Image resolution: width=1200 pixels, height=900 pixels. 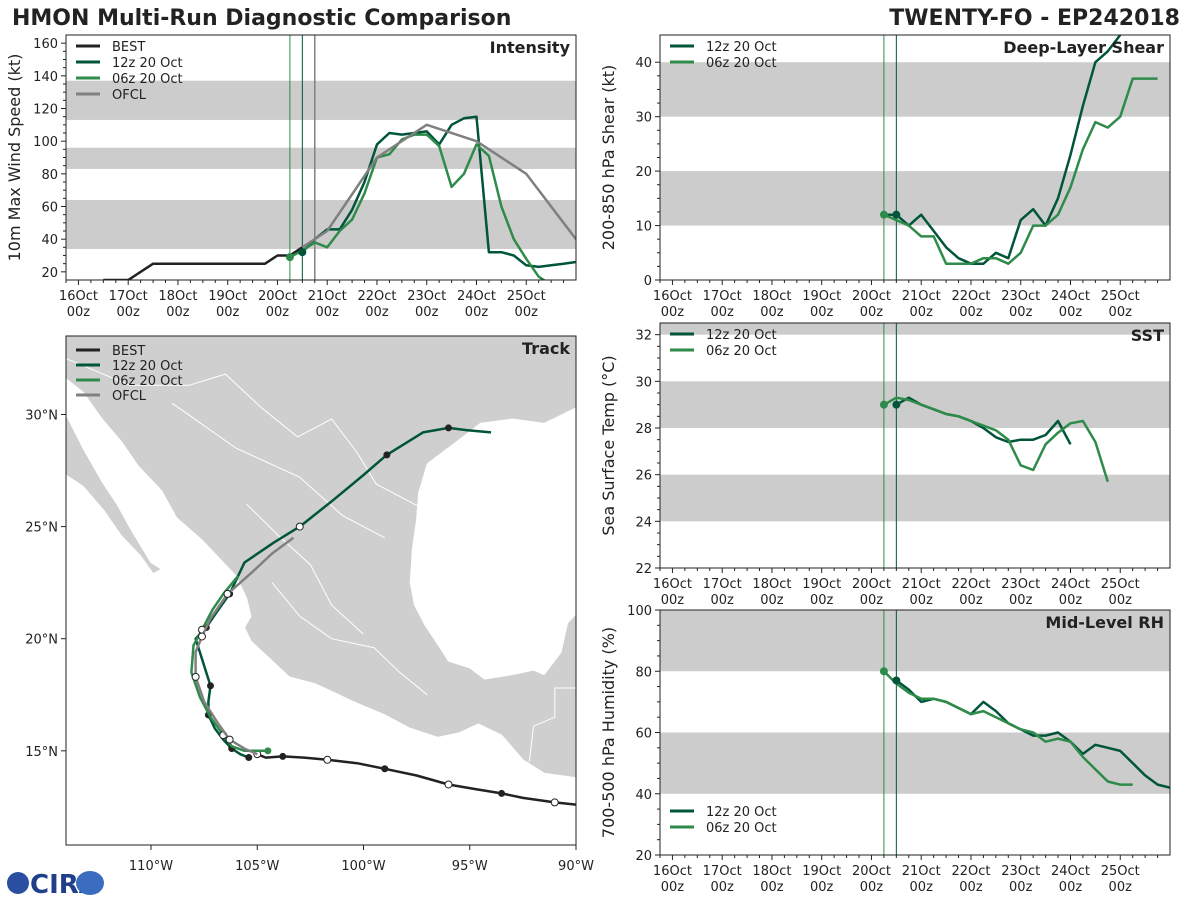 I want to click on panel-title: Mid-Level RH, so click(x=1104, y=622).